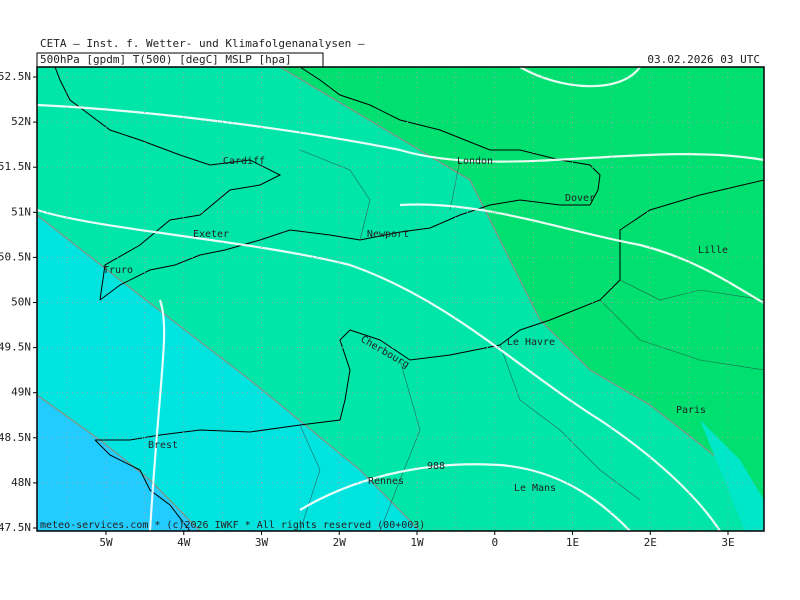 Image resolution: width=800 pixels, height=600 pixels. I want to click on contour-label: 988, so click(436, 466).